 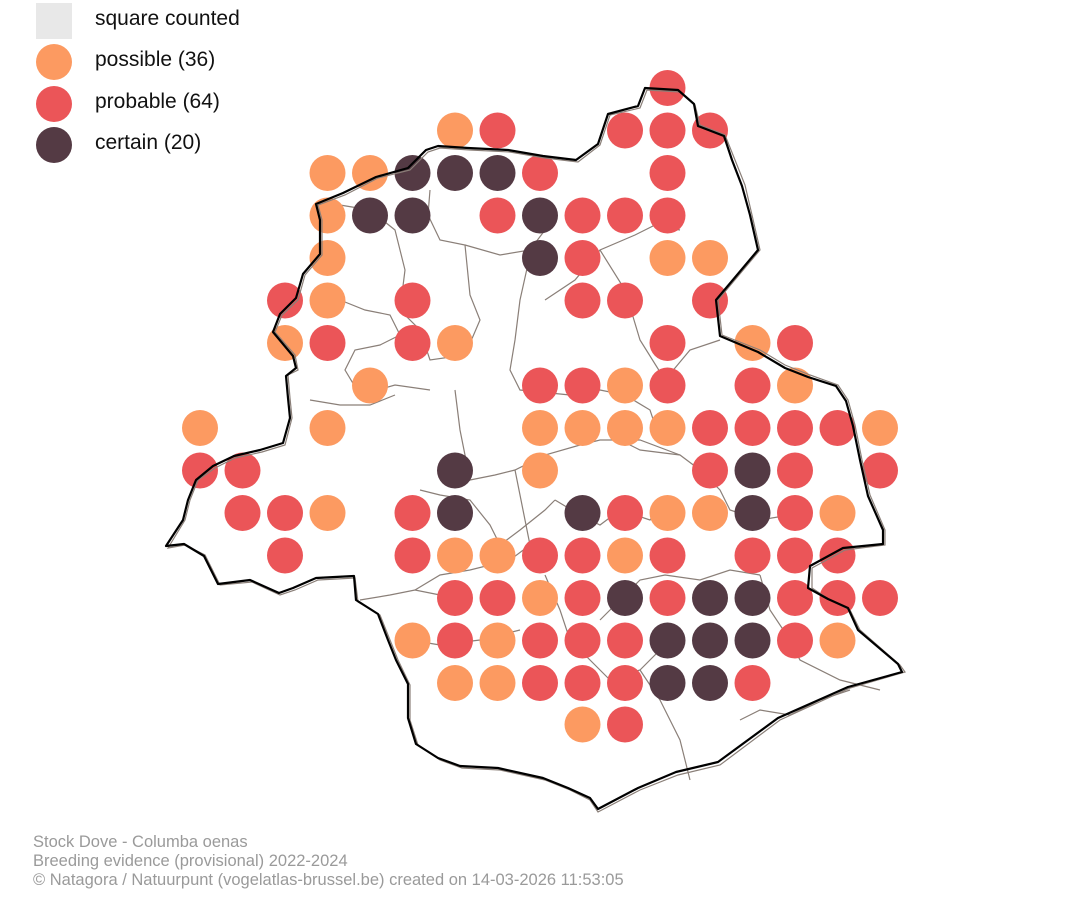 What do you see at coordinates (54, 145) in the screenshot?
I see `legend-swatch-certain` at bounding box center [54, 145].